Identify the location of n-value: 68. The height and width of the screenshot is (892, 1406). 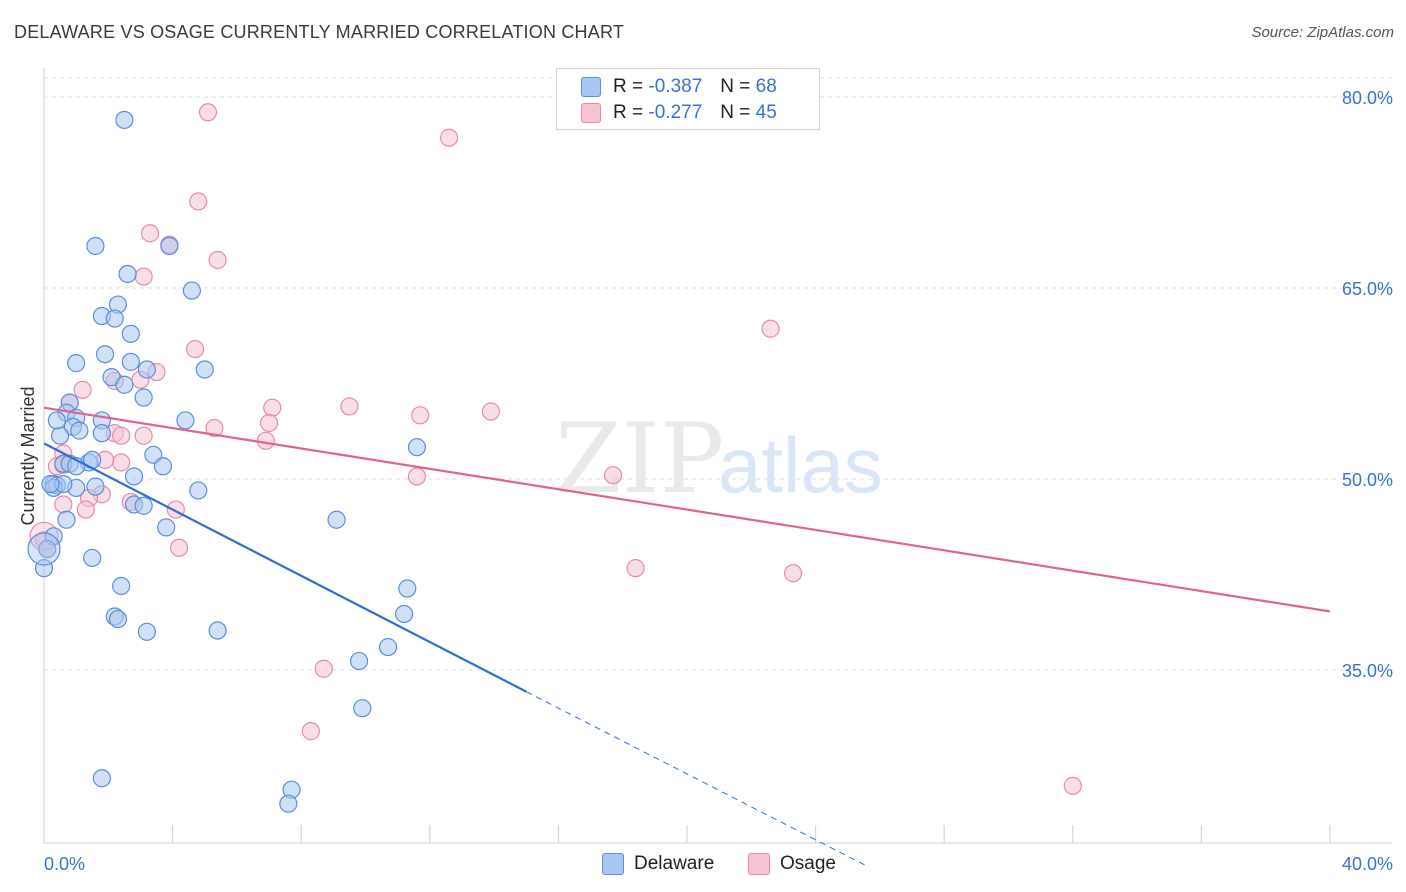
(766, 86).